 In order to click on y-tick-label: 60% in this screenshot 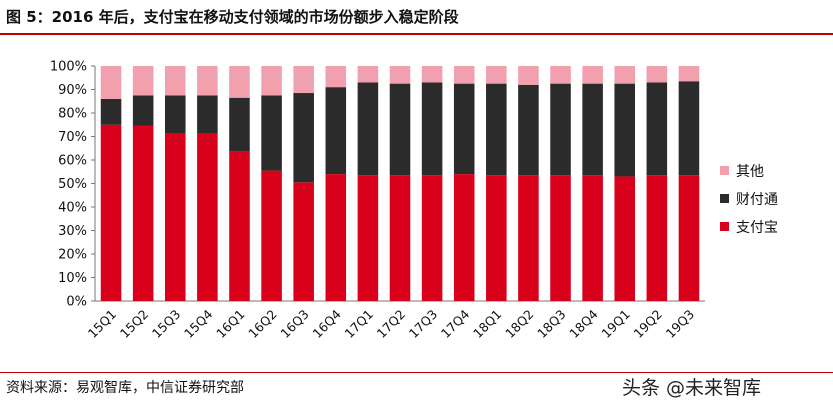, I will do `click(72, 161)`.